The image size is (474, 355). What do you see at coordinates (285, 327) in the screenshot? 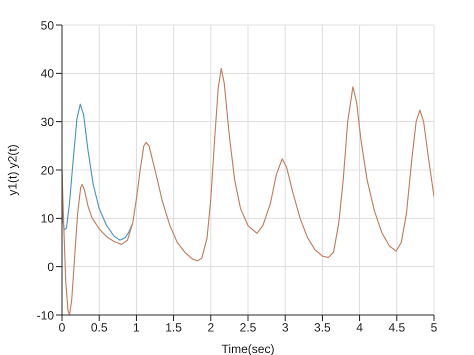
I see `x-tick-label: 3` at bounding box center [285, 327].